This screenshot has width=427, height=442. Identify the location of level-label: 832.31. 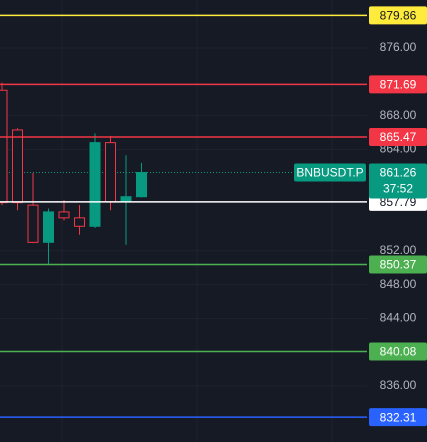
(398, 417).